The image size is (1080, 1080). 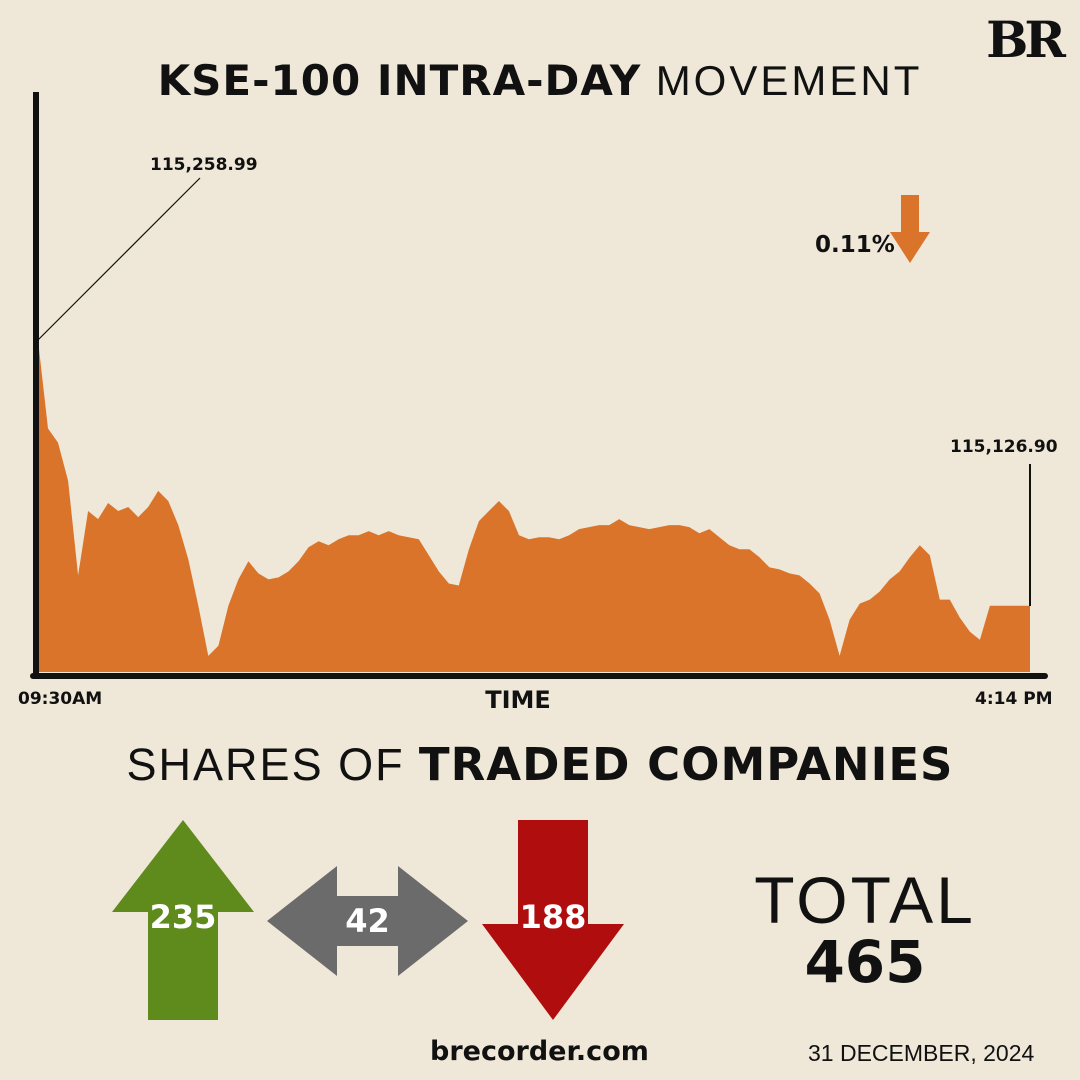 What do you see at coordinates (789, 80) in the screenshot?
I see `title-light: MOVEMENT` at bounding box center [789, 80].